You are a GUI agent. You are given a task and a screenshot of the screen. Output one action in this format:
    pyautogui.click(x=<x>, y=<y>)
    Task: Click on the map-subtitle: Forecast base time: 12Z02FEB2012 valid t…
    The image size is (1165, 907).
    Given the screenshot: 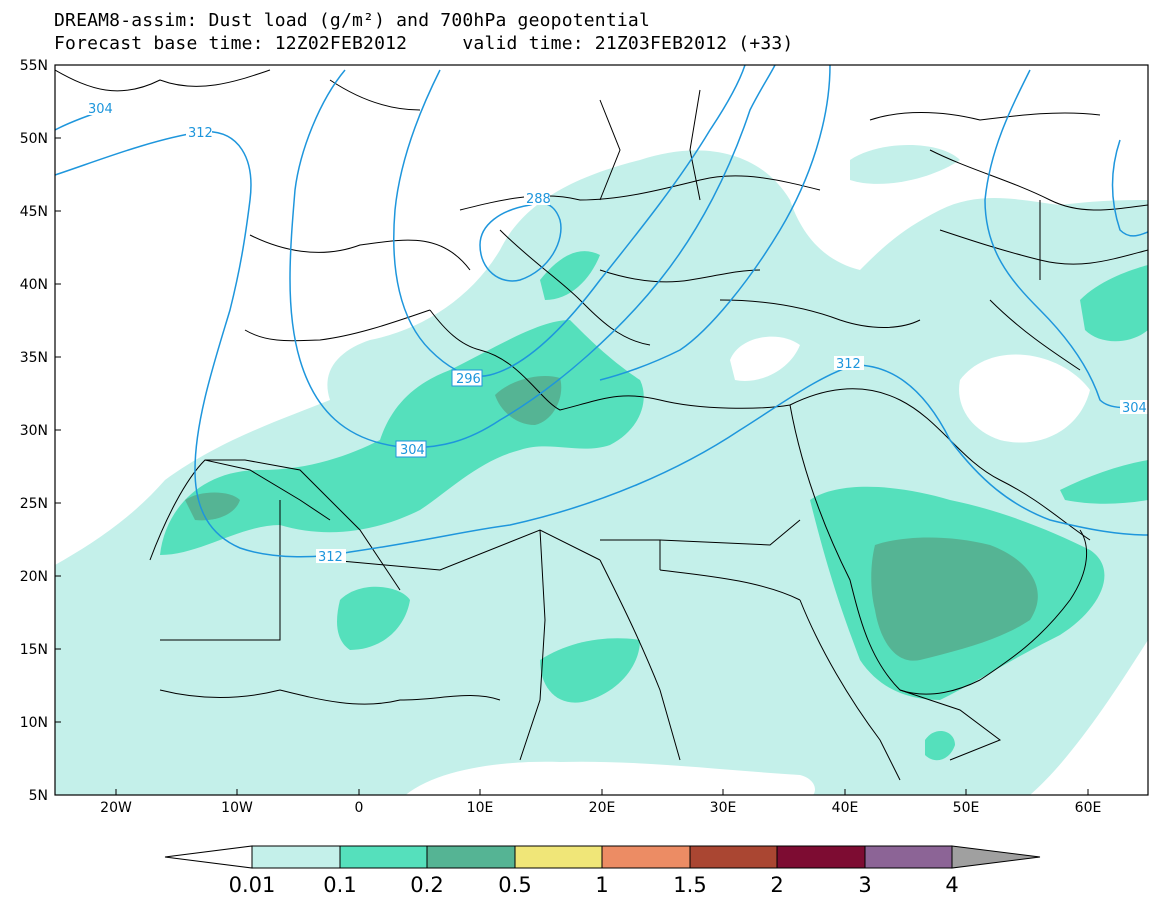 What is the action you would take?
    pyautogui.click(x=424, y=43)
    